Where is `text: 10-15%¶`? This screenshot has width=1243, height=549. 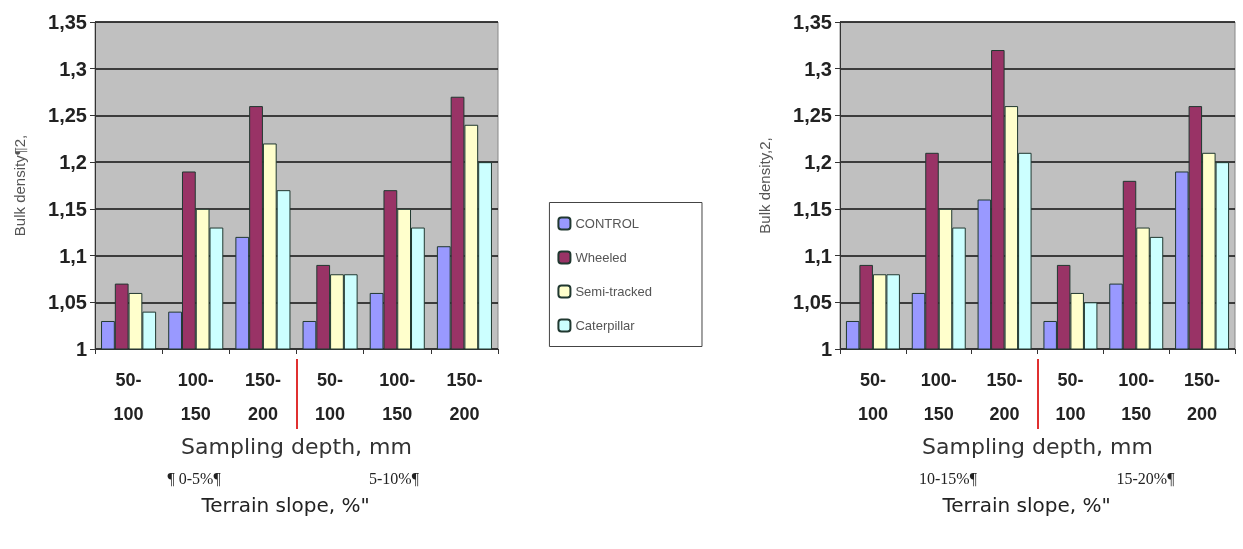
text: 10-15%¶ is located at coordinates (948, 478).